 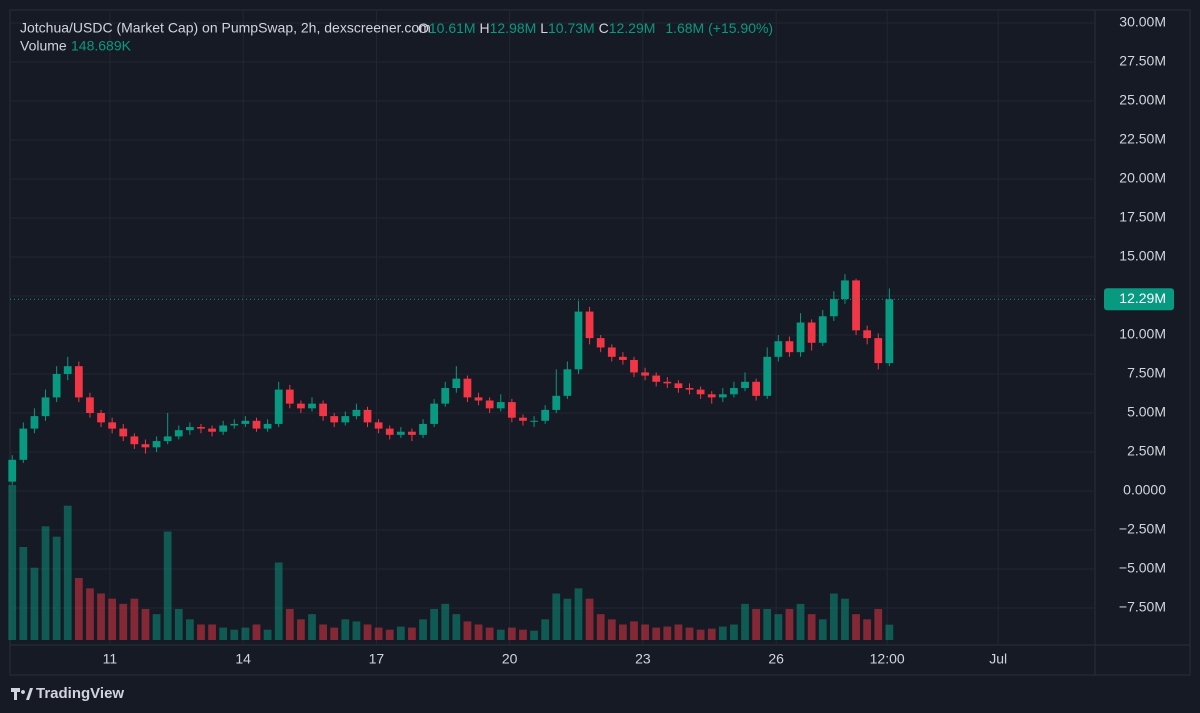 What do you see at coordinates (513, 28) in the screenshot?
I see `high-value: 12.98M` at bounding box center [513, 28].